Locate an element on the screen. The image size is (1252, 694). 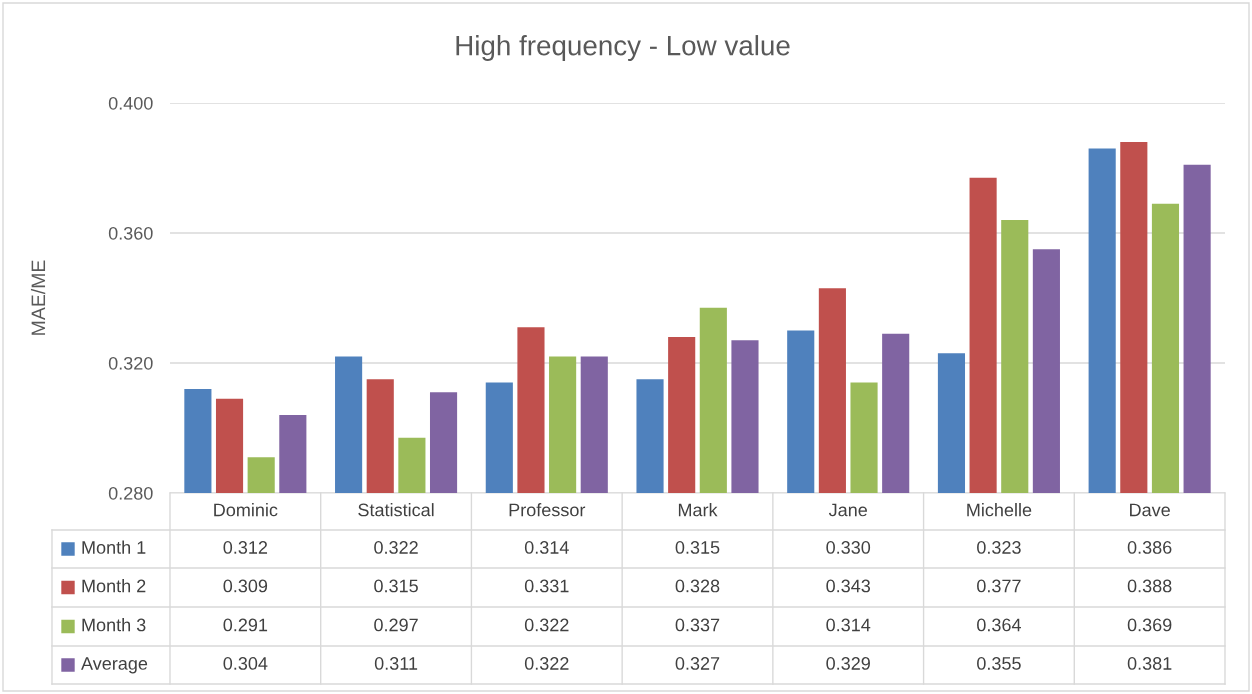
data-label: 0.331 is located at coordinates (546, 586).